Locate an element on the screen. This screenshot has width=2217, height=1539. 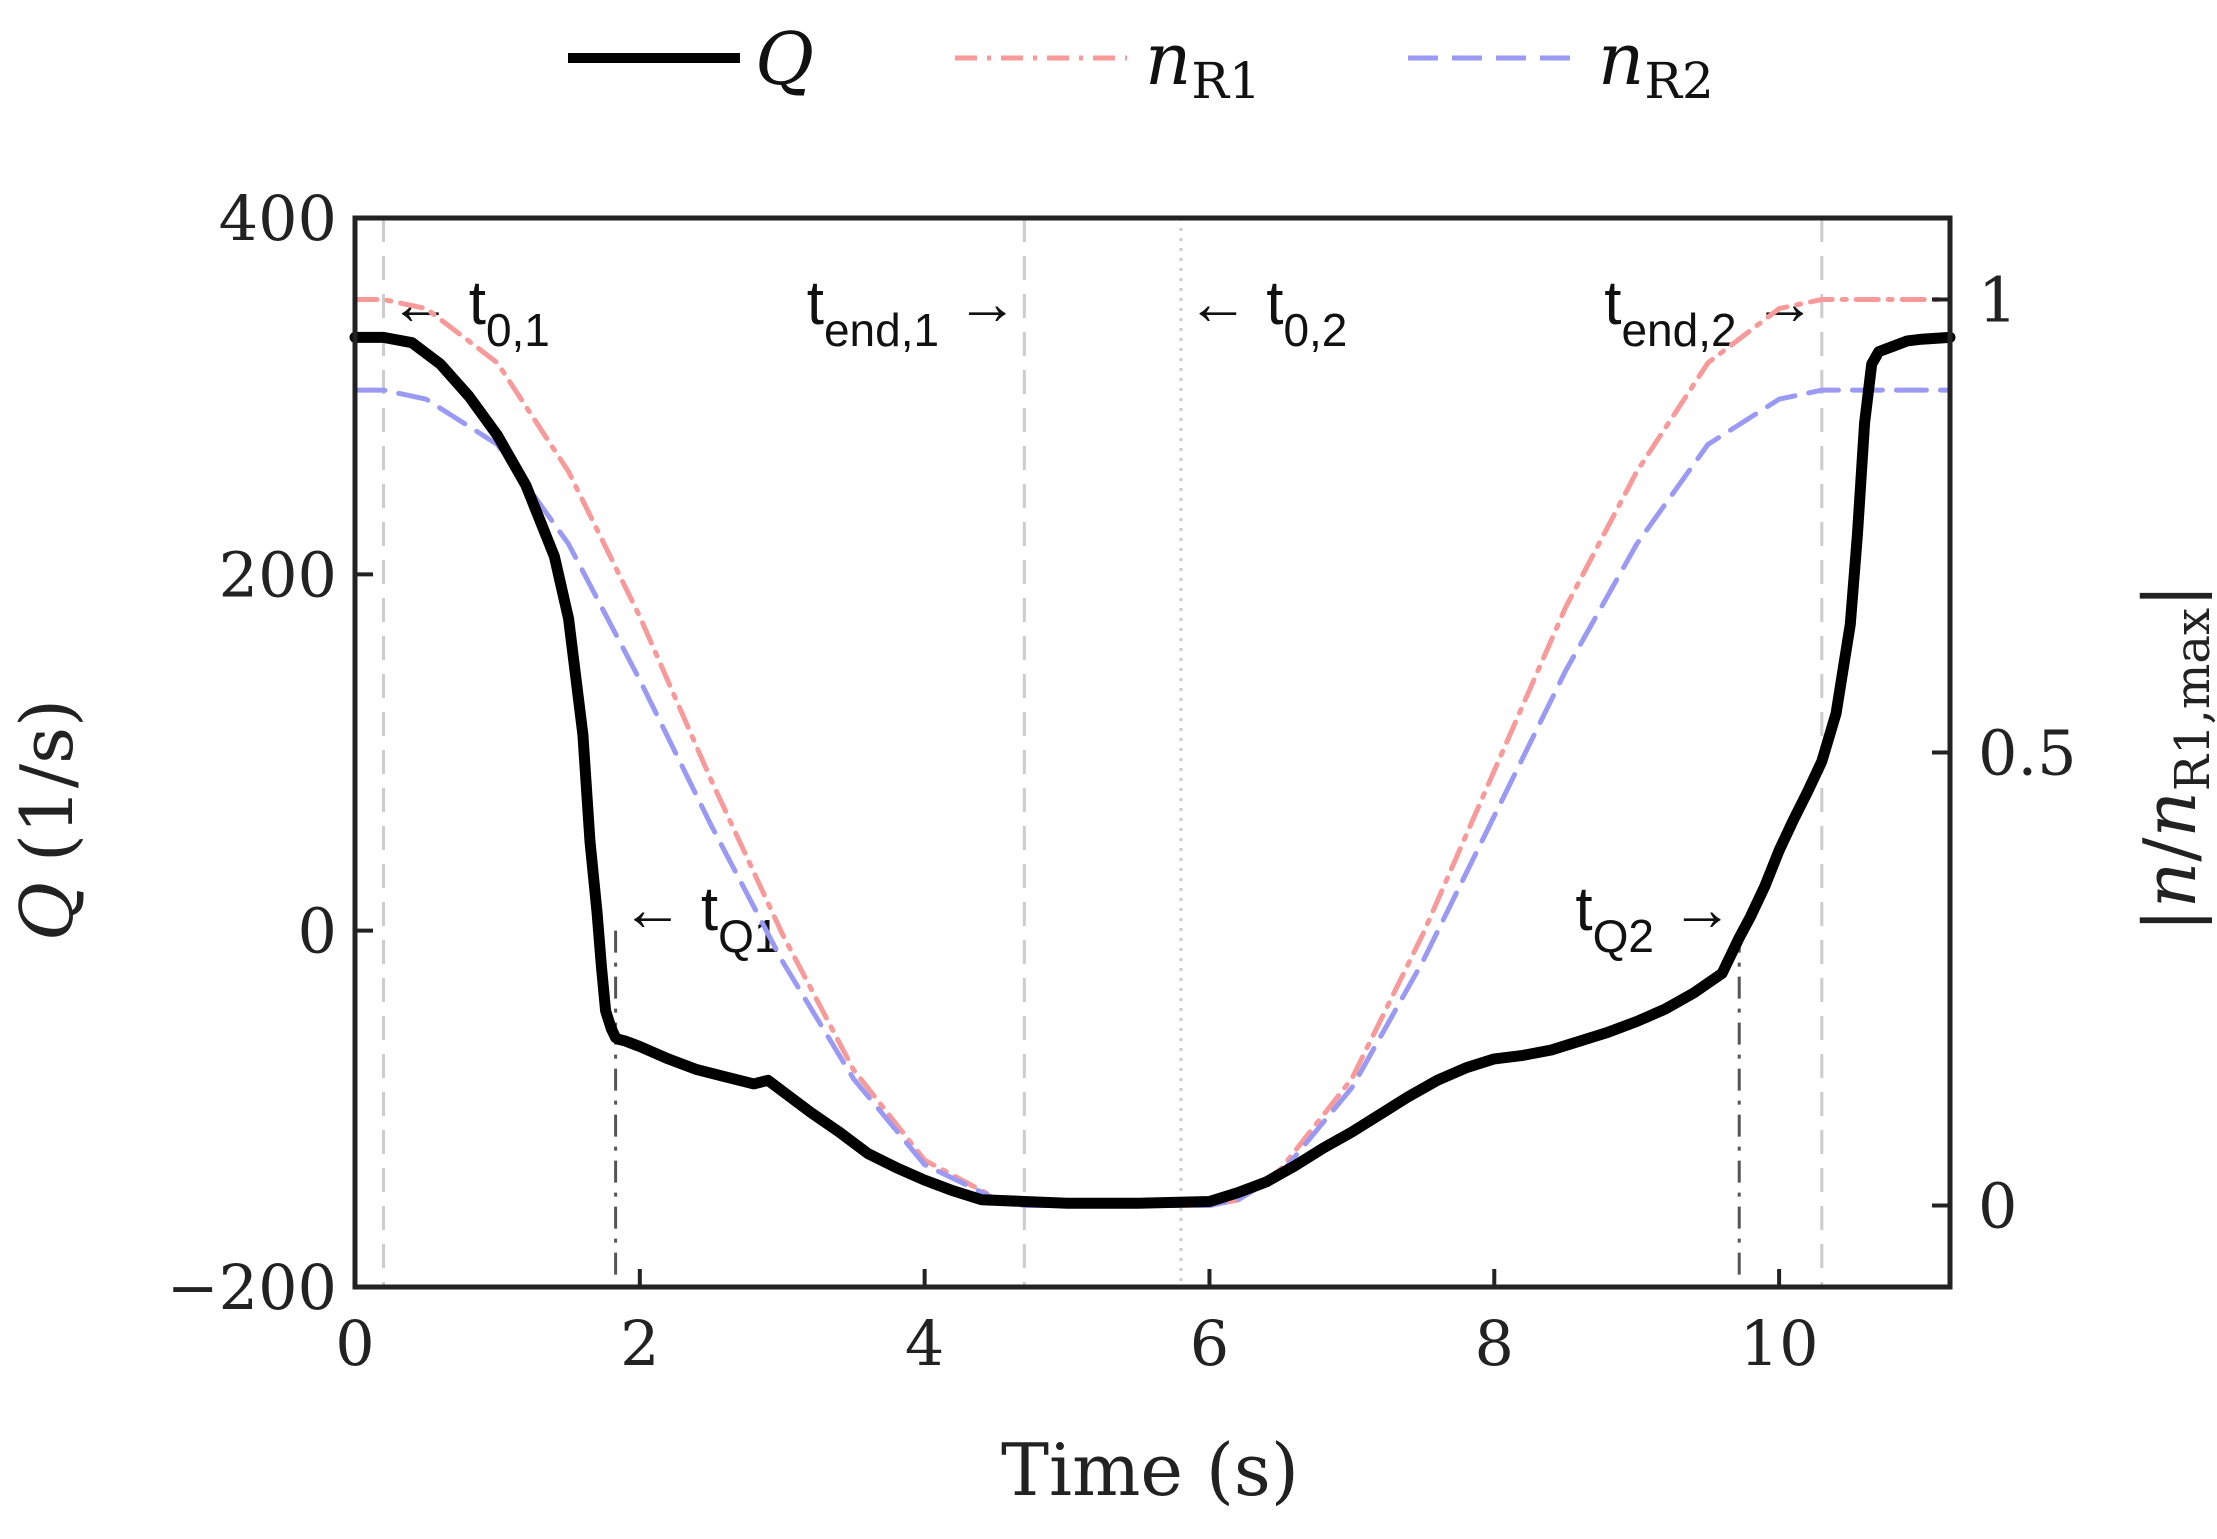
marker-sub-tend2: end,2 is located at coordinates (1678, 330).